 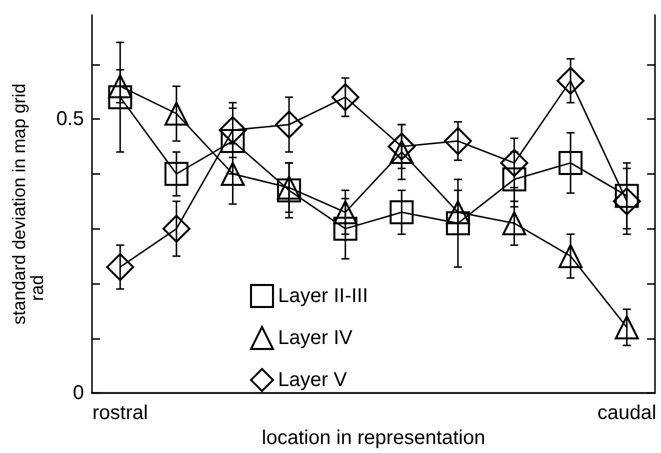 I want to click on y-tick-label: 0, so click(x=78, y=393).